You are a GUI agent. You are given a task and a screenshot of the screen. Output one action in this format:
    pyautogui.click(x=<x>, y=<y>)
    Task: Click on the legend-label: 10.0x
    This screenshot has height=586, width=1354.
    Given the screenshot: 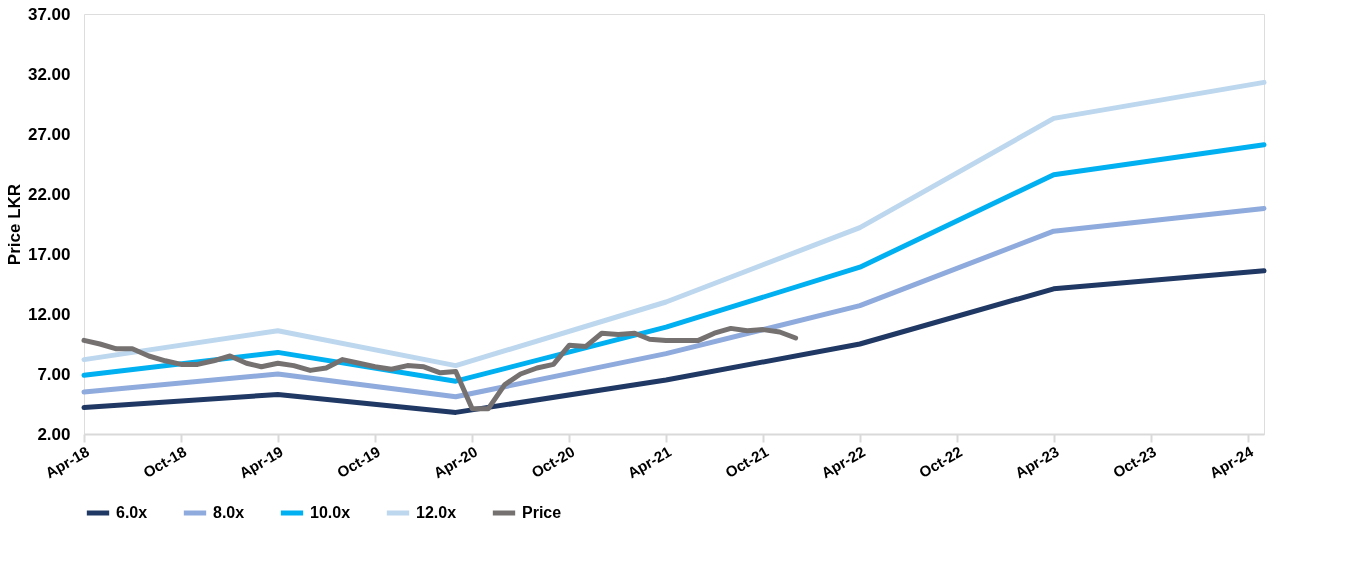 What is the action you would take?
    pyautogui.click(x=330, y=512)
    